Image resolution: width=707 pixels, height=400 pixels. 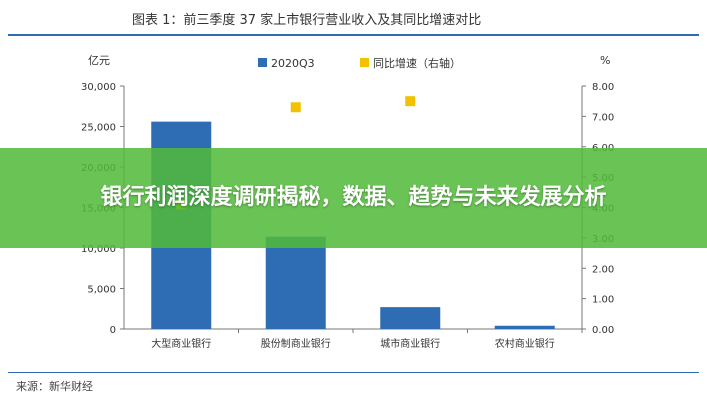 I want to click on legend-swatch-marker, so click(x=364, y=62).